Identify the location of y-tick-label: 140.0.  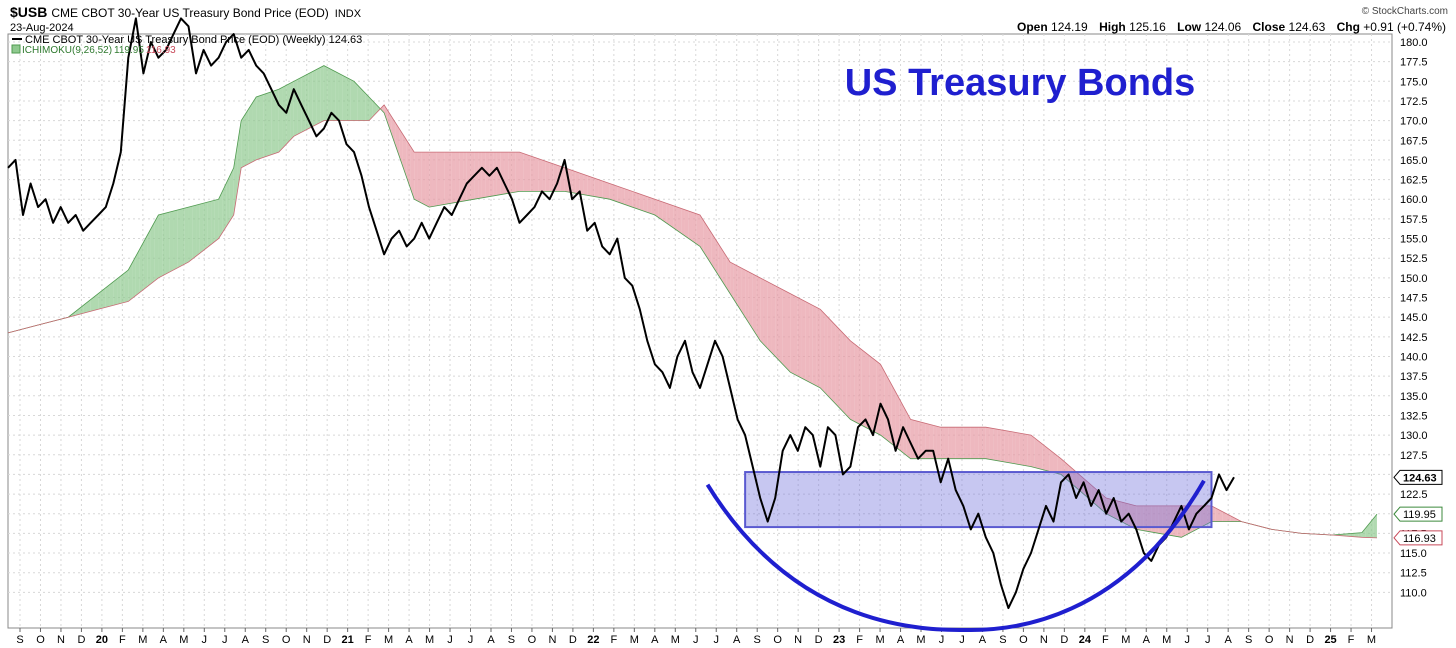
(1414, 357).